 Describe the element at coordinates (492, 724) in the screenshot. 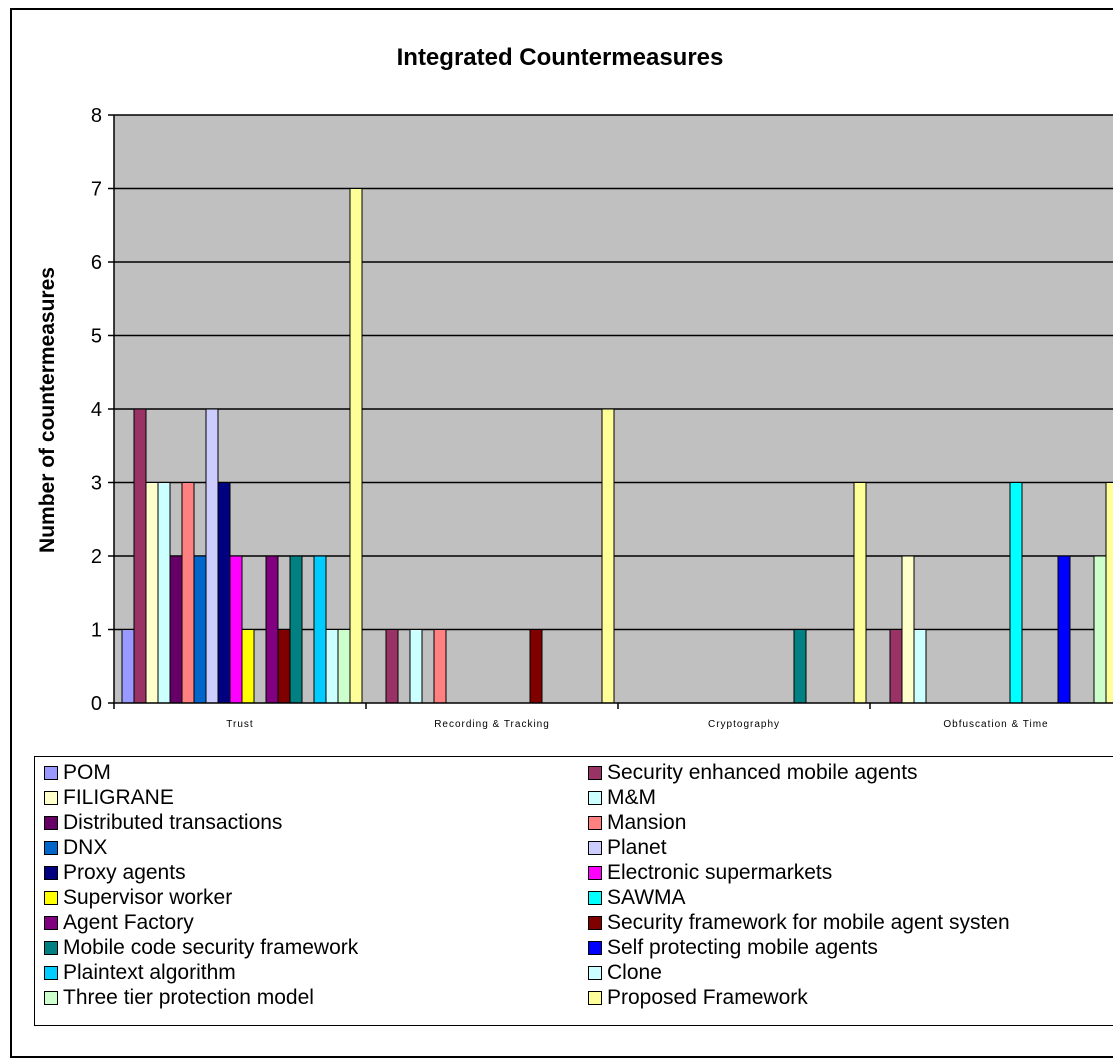

I see `x-tick-label: Recording & Tracking` at that location.